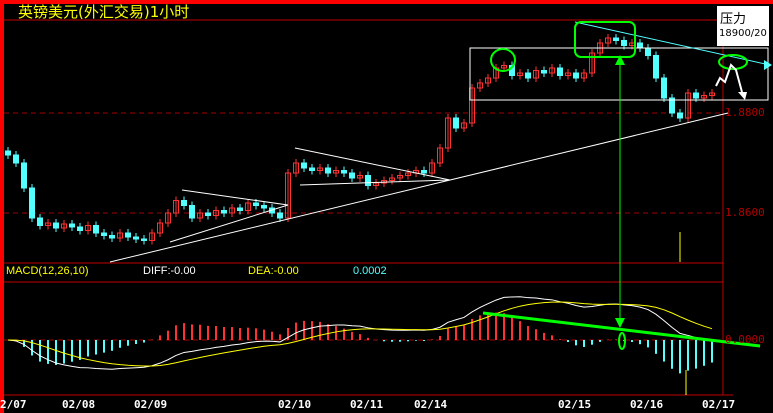 The image size is (773, 413). What do you see at coordinates (386, 2) in the screenshot?
I see `top-bar` at bounding box center [386, 2].